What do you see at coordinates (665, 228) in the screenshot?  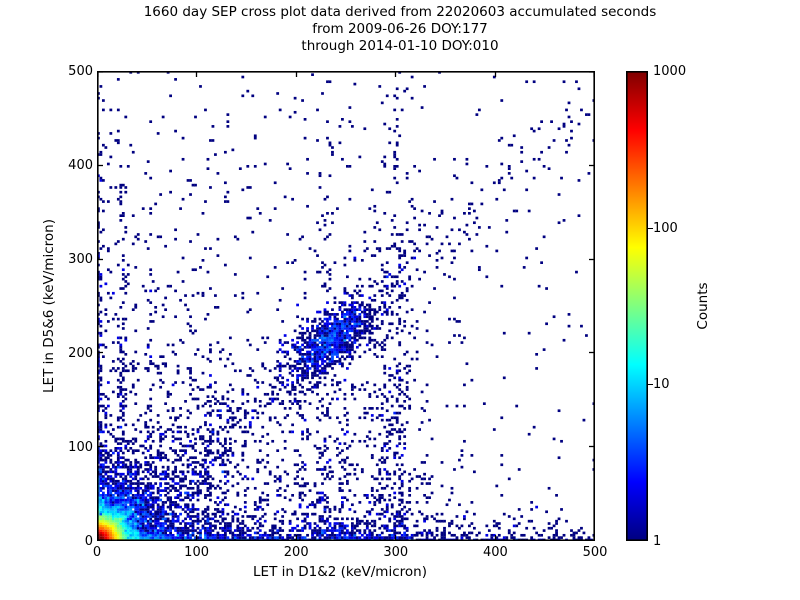 I see `colorbar-tick-label: 100` at bounding box center [665, 228].